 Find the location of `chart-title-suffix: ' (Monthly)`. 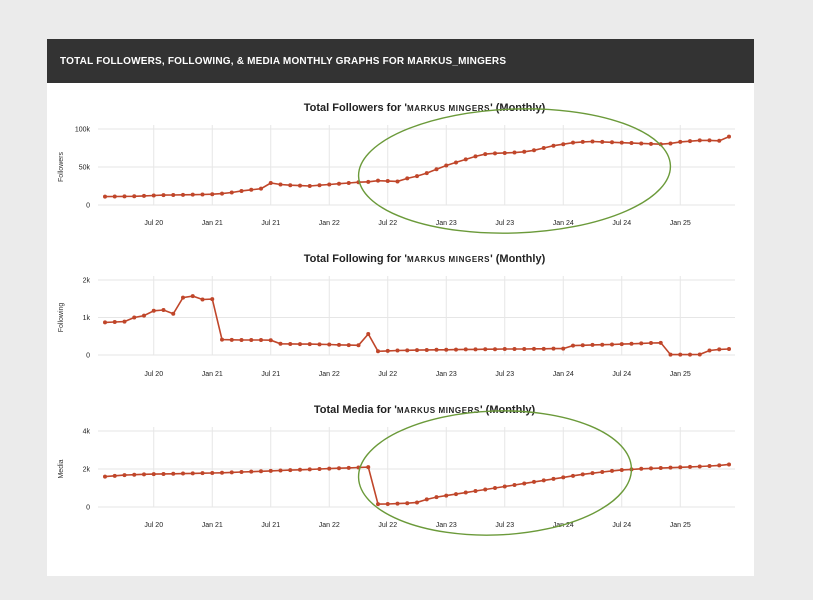

chart-title-suffix: ' (Monthly) is located at coordinates (507, 410).